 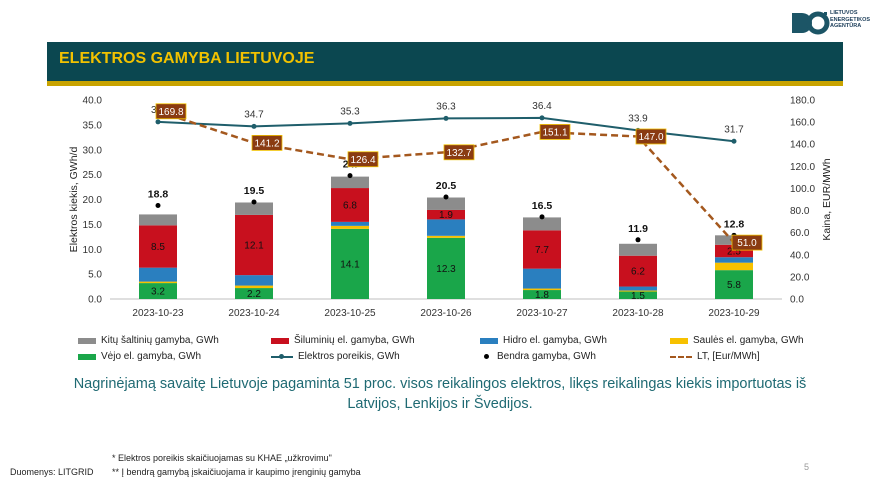 I want to click on price-data-label: 169.8, so click(x=170, y=112).